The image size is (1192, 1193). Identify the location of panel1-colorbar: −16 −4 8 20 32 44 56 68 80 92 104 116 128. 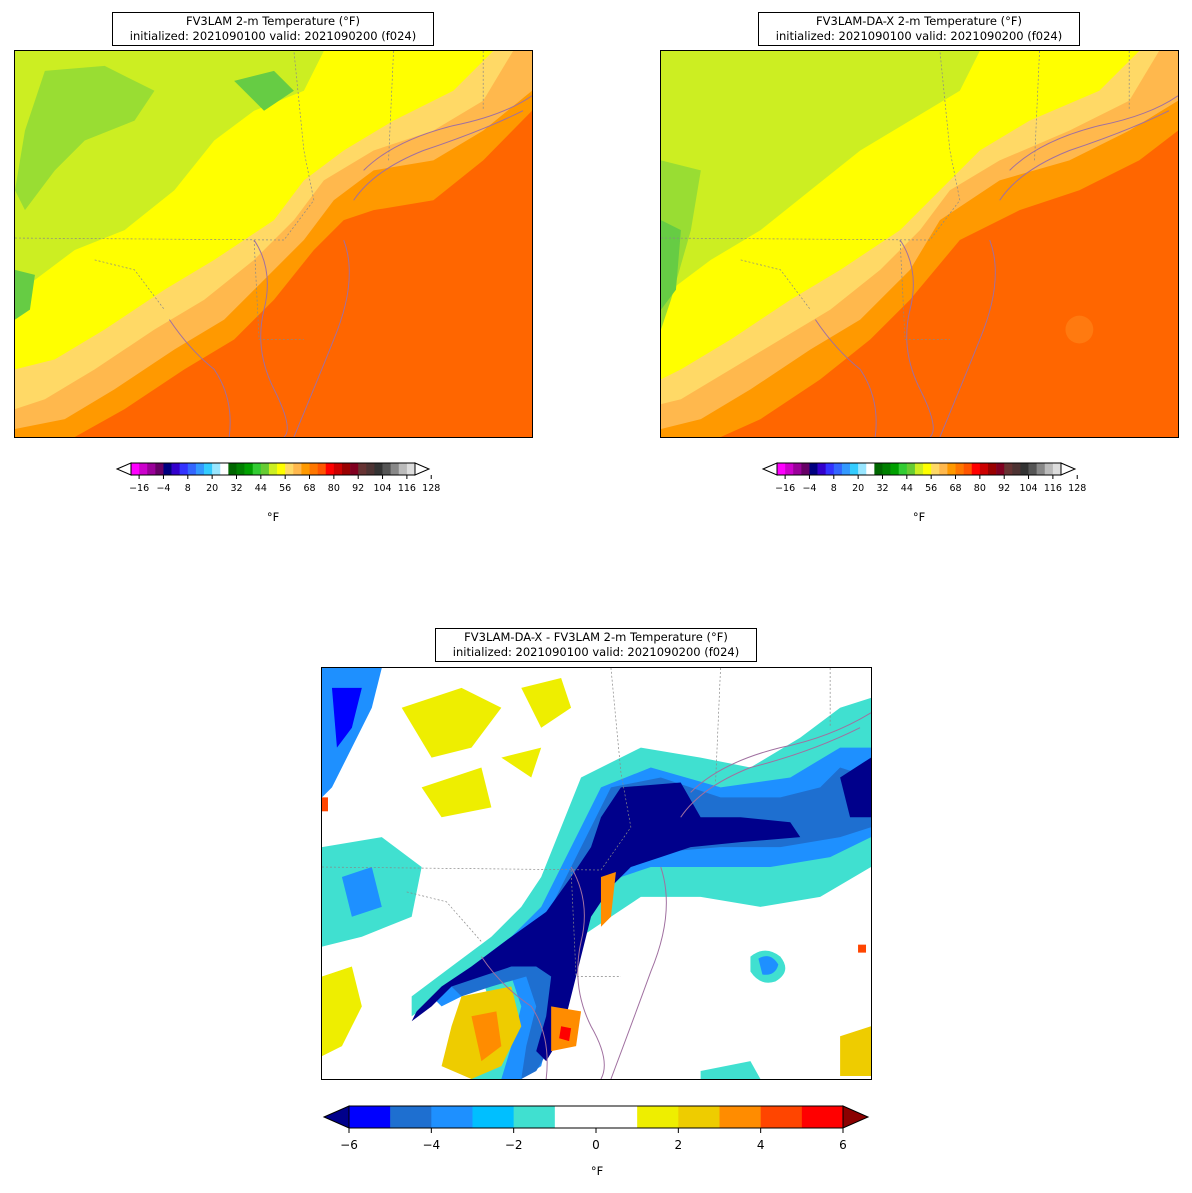
(277, 483).